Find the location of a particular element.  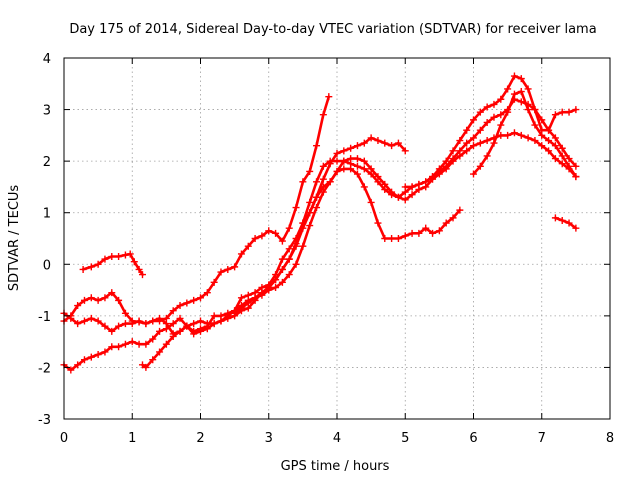

y-tick-label: 1 is located at coordinates (47, 214).